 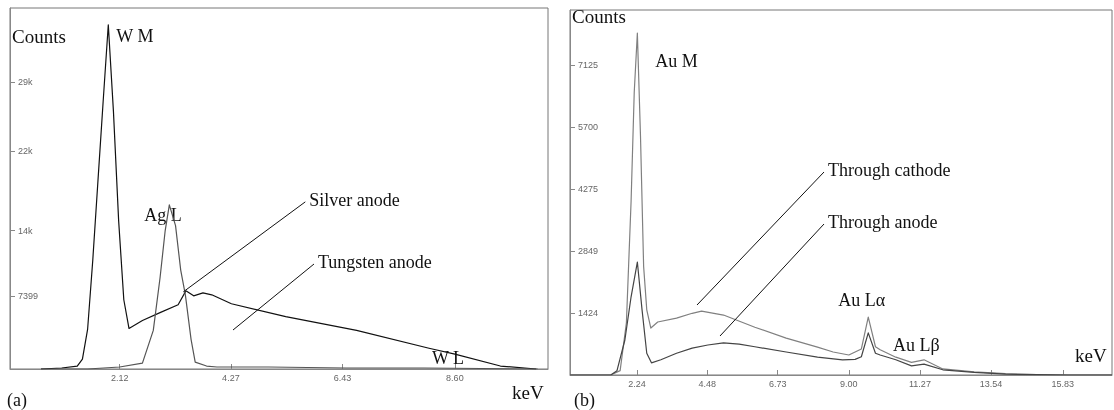 I want to click on y-tick-label: 5700, so click(x=588, y=127).